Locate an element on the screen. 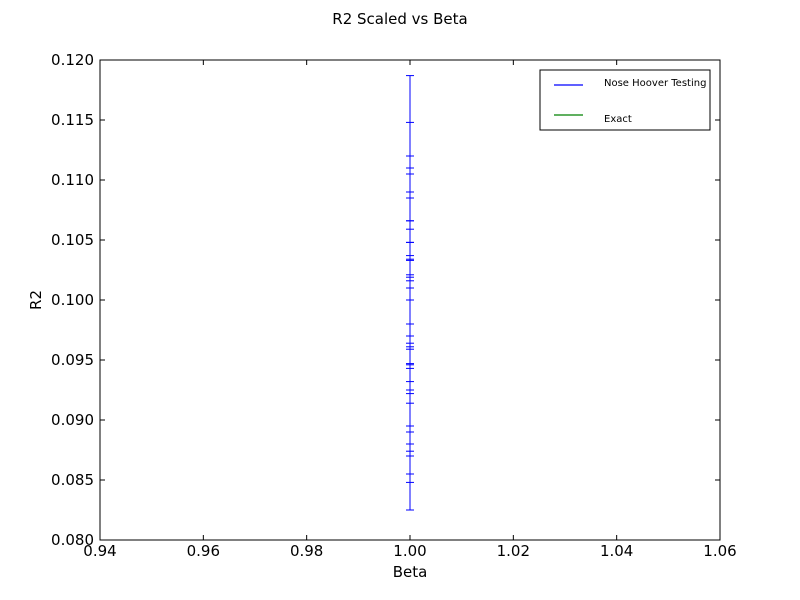  x-tick-label: 0.96 is located at coordinates (203, 551).